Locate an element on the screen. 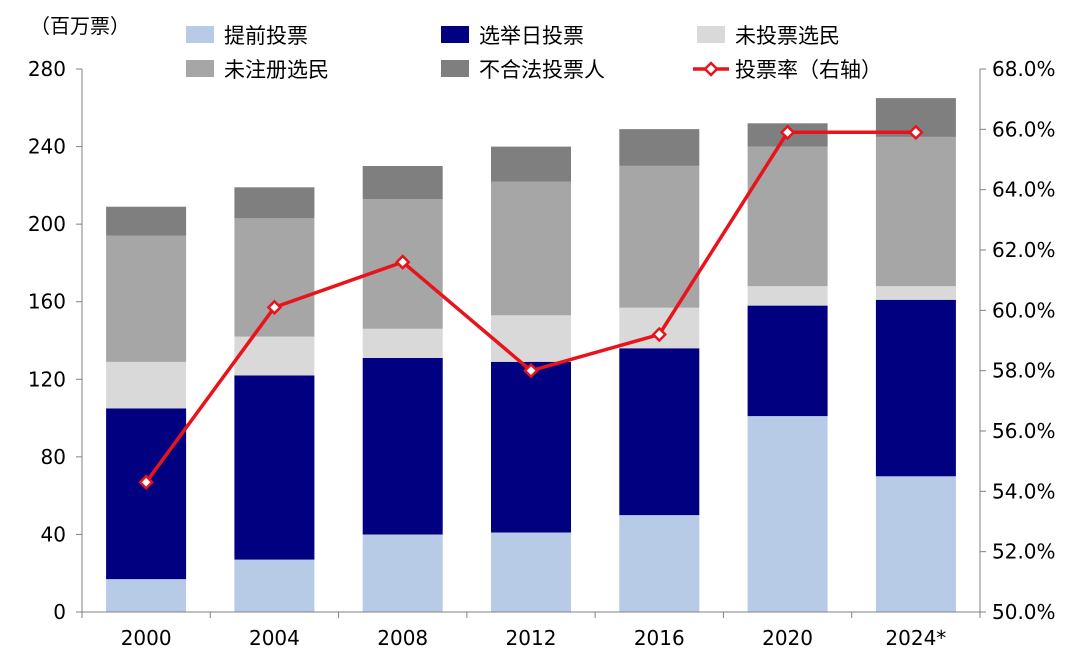 This screenshot has height=659, width=1080. turnout-point-2016 is located at coordinates (659, 334).